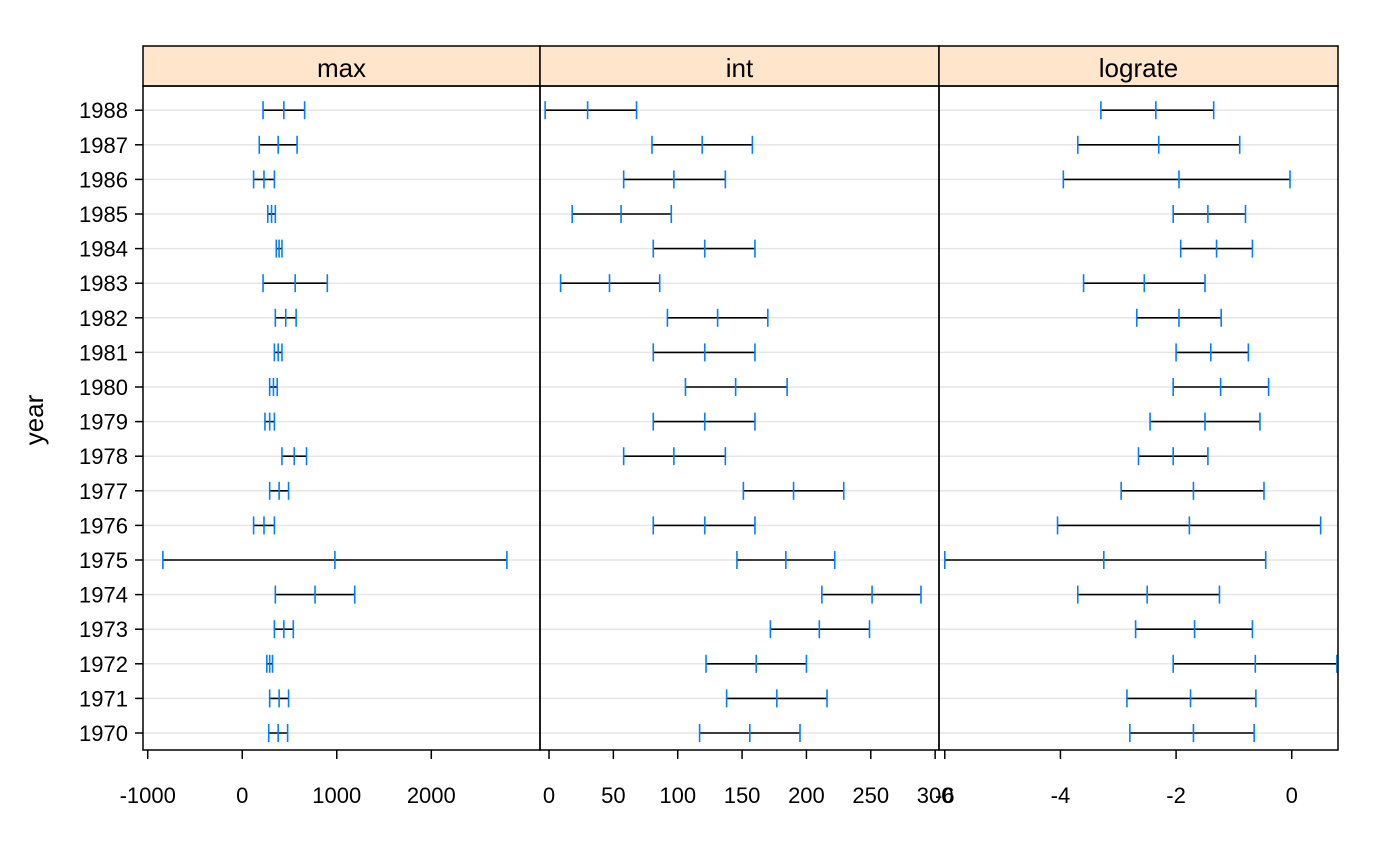 Image resolution: width=1400 pixels, height=866 pixels. Describe the element at coordinates (103, 456) in the screenshot. I see `y-tick-label-1978: 1978` at that location.